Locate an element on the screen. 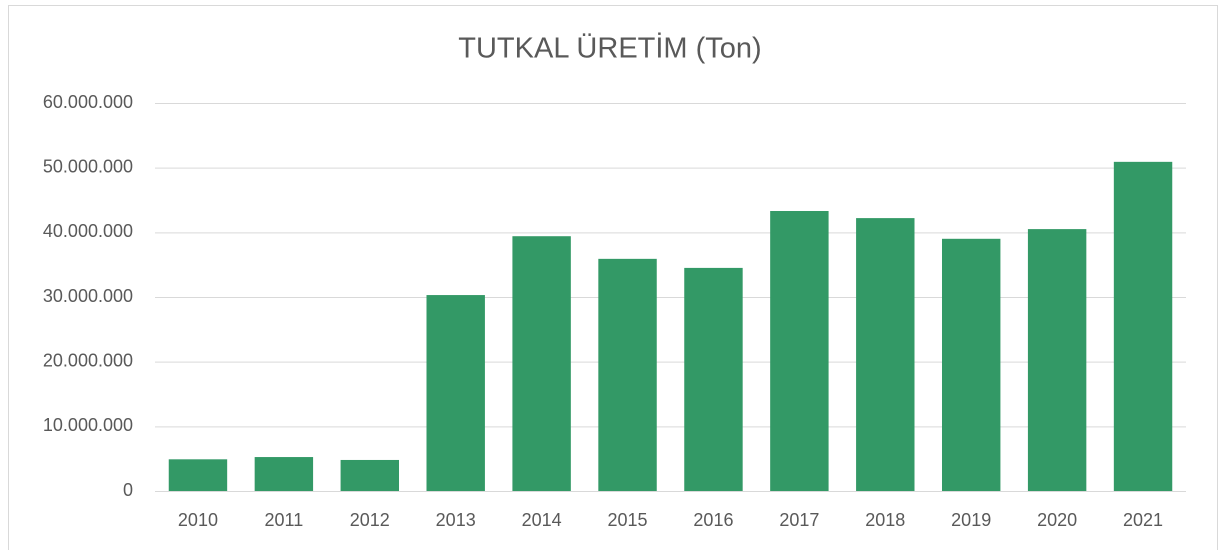 This screenshot has height=550, width=1219. x-tick-label: 2019 is located at coordinates (971, 520).